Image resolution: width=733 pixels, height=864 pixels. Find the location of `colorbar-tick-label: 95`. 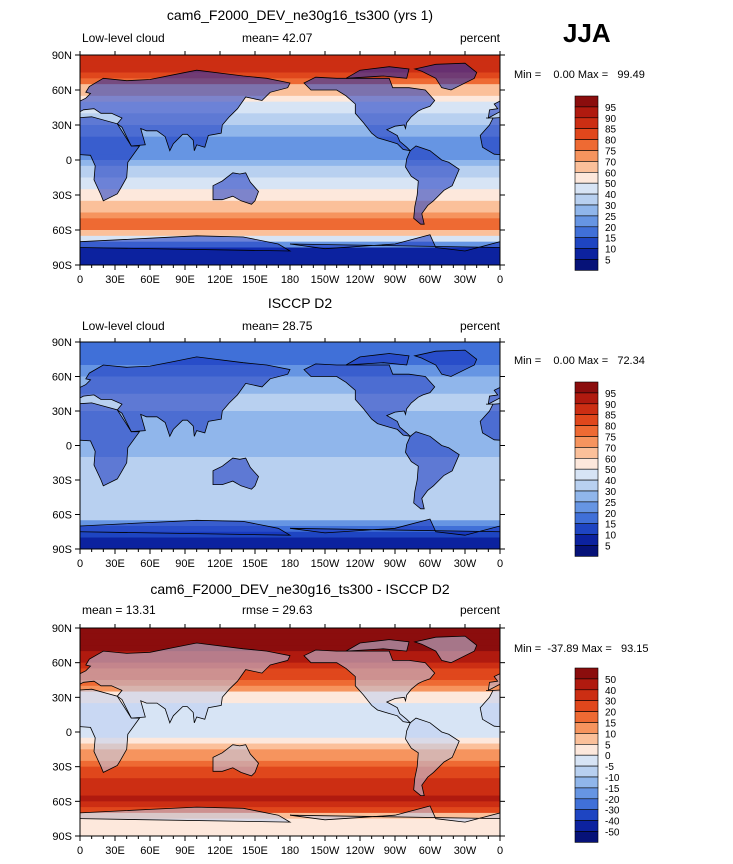

colorbar-tick-label: 95 is located at coordinates (611, 108).